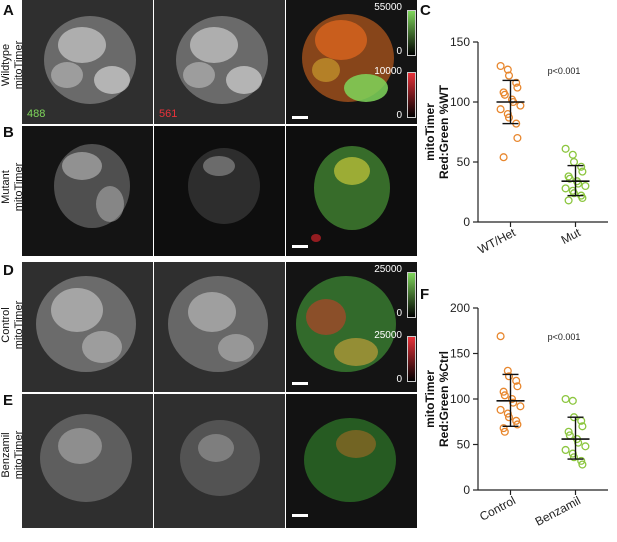 The height and width of the screenshot is (542, 617). Describe the element at coordinates (496, 241) in the screenshot. I see `x-tick-label: WT/Het` at that location.